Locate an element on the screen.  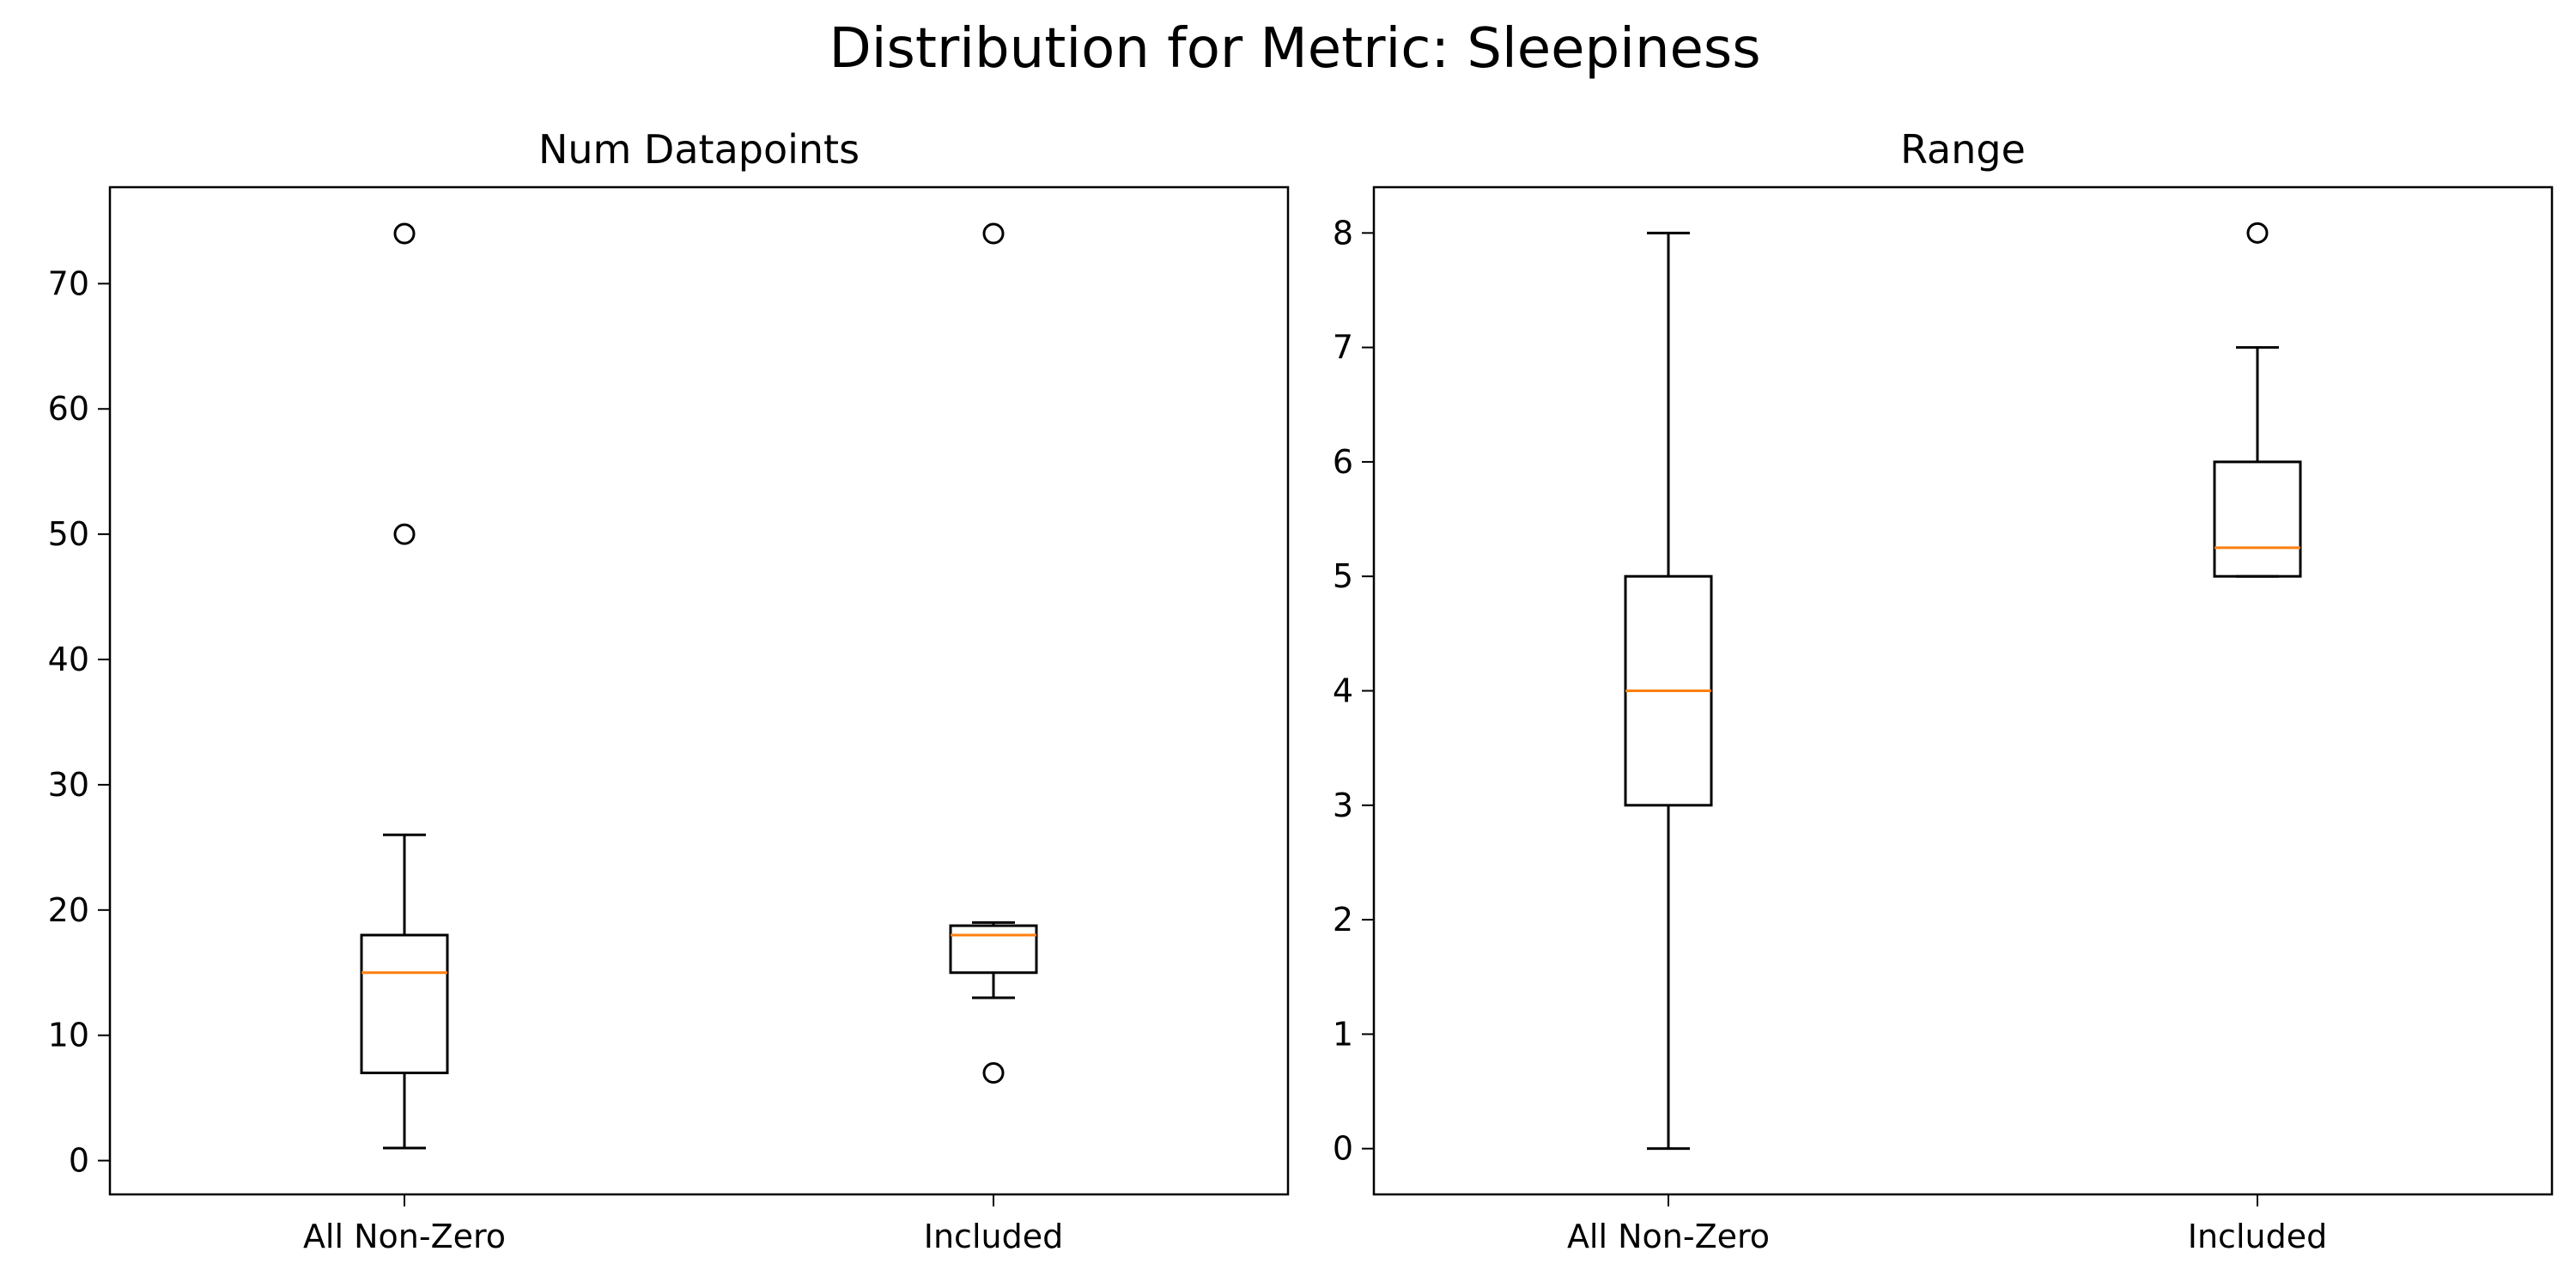
subplot-title: Num Datapoints is located at coordinates (699, 149).